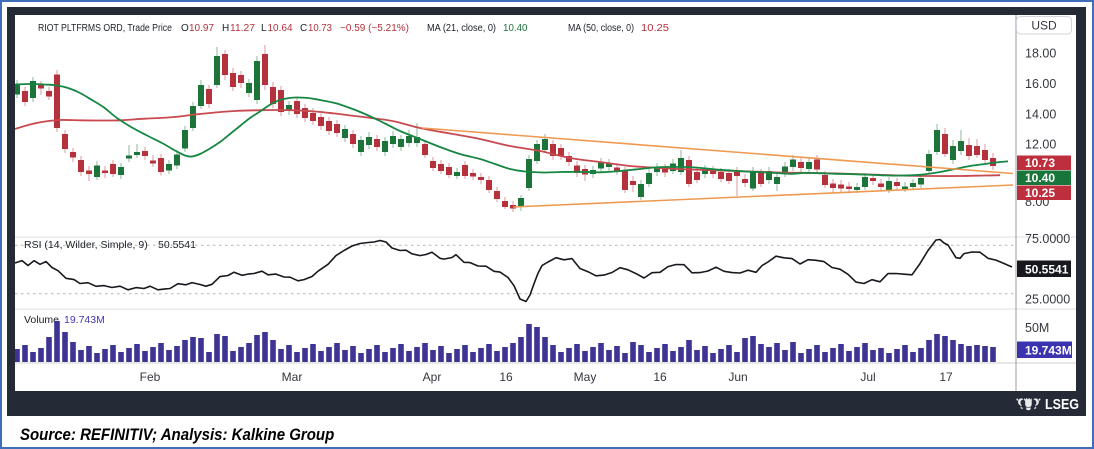 This screenshot has height=449, width=1094. Describe the element at coordinates (242, 28) in the screenshot. I see `svg-text: 11.27` at that location.